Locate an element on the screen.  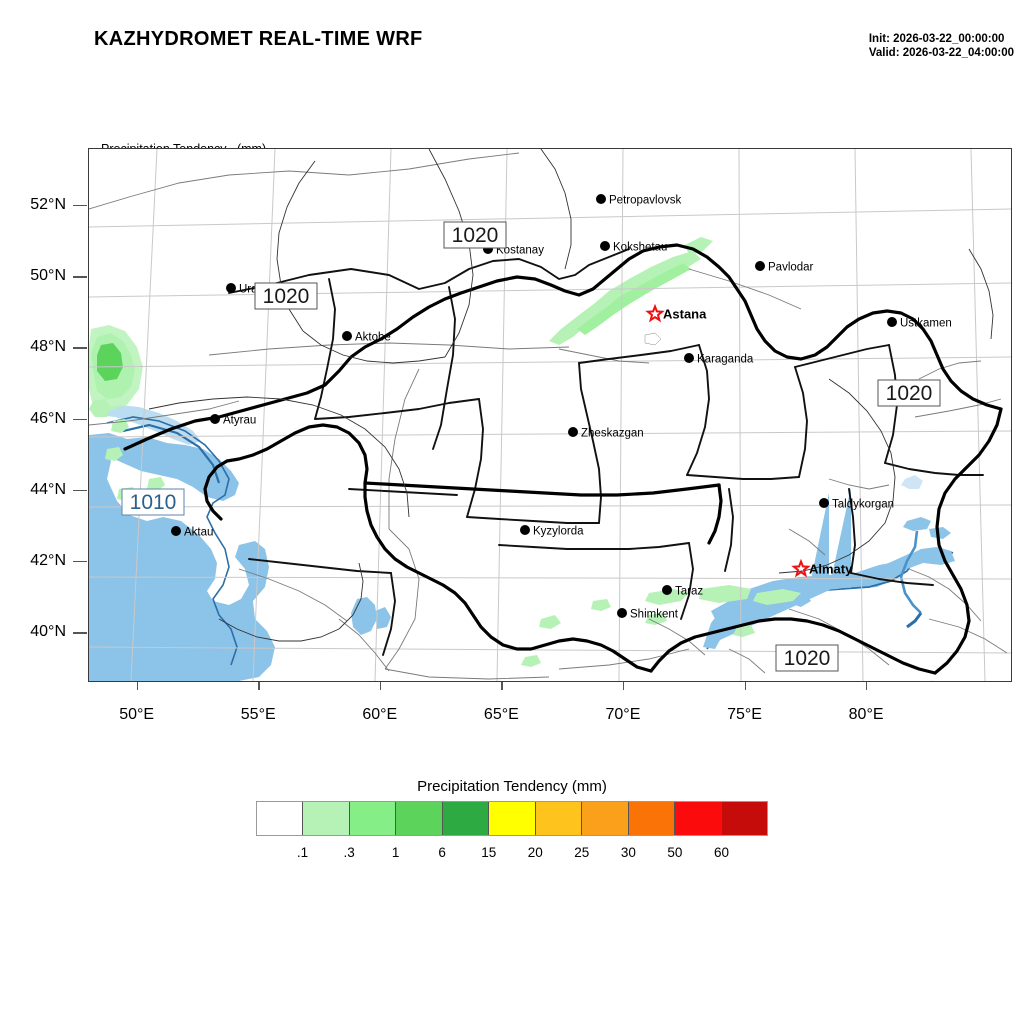
lon-axis-label: 70°E is located at coordinates (623, 714).